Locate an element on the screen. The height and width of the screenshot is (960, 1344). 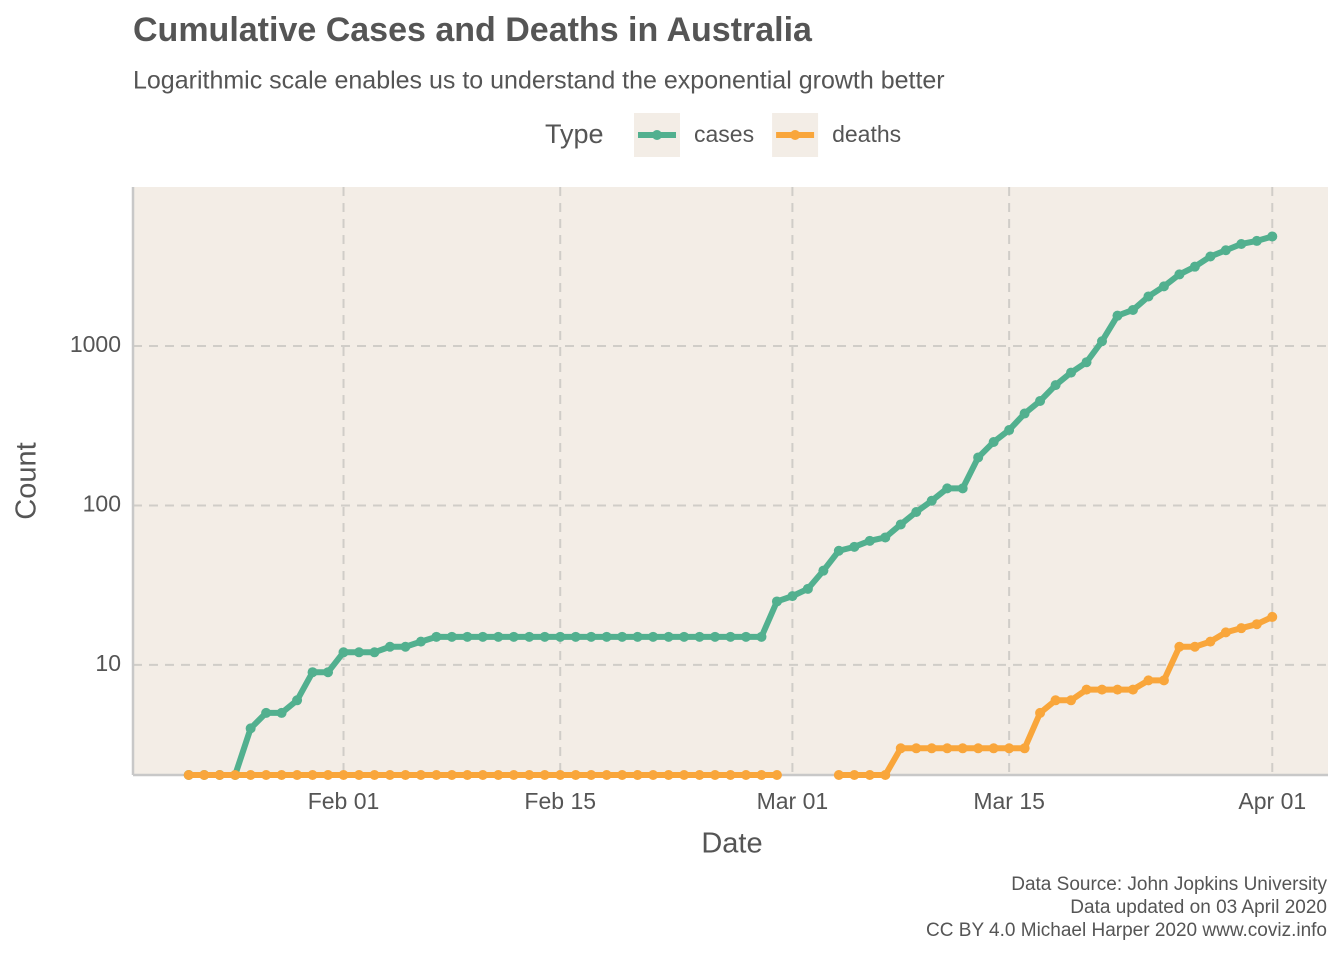
x-tick-label: Mar 01 is located at coordinates (793, 801).